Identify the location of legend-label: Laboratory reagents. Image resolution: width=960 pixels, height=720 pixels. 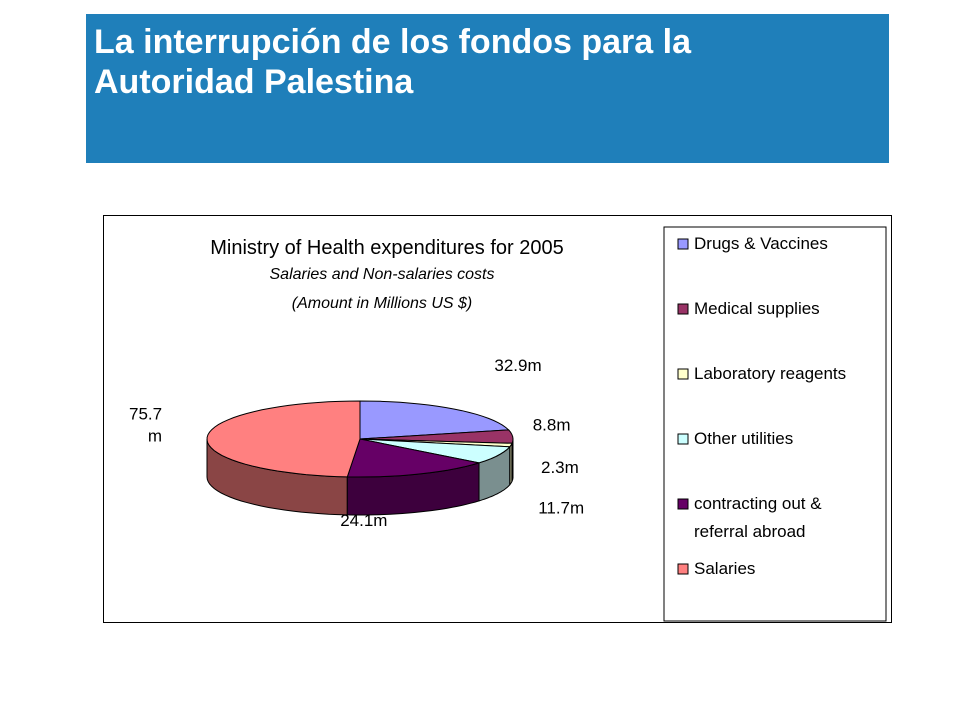
(770, 373).